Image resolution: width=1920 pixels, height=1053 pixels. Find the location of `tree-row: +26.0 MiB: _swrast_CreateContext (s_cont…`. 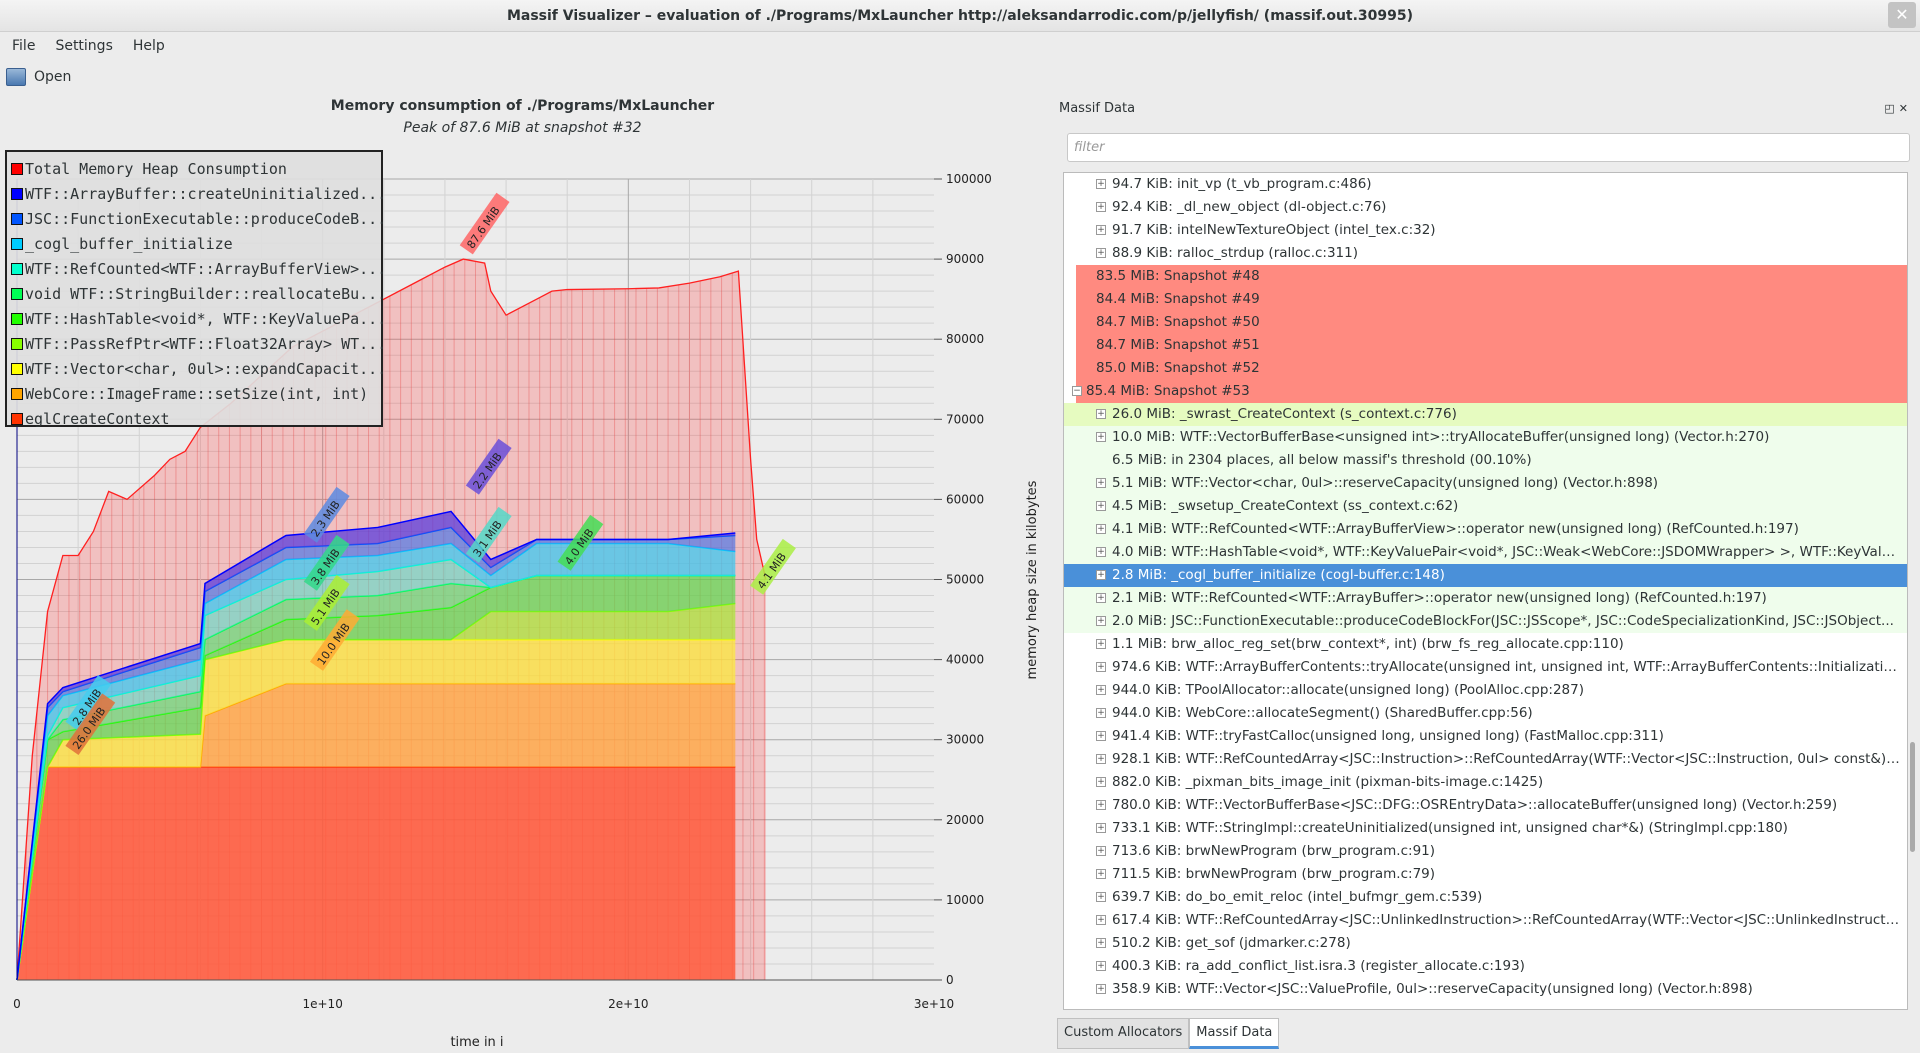

tree-row: +26.0 MiB: _swrast_CreateContext (s_cont… is located at coordinates (1485, 414).